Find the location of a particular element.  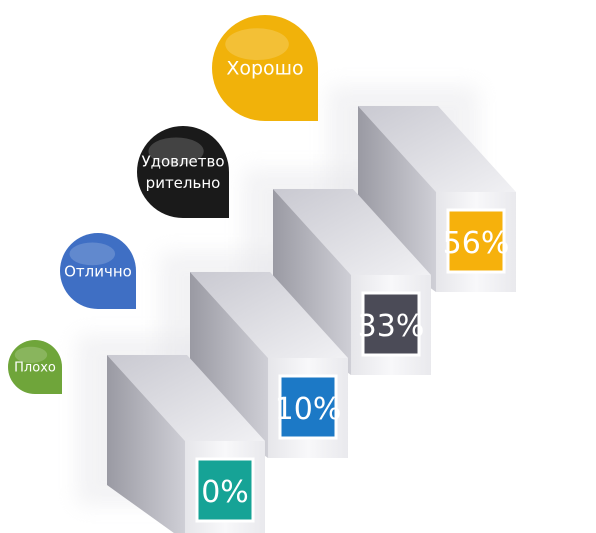

category-bubble-0: Плохо is located at coordinates (35, 367).